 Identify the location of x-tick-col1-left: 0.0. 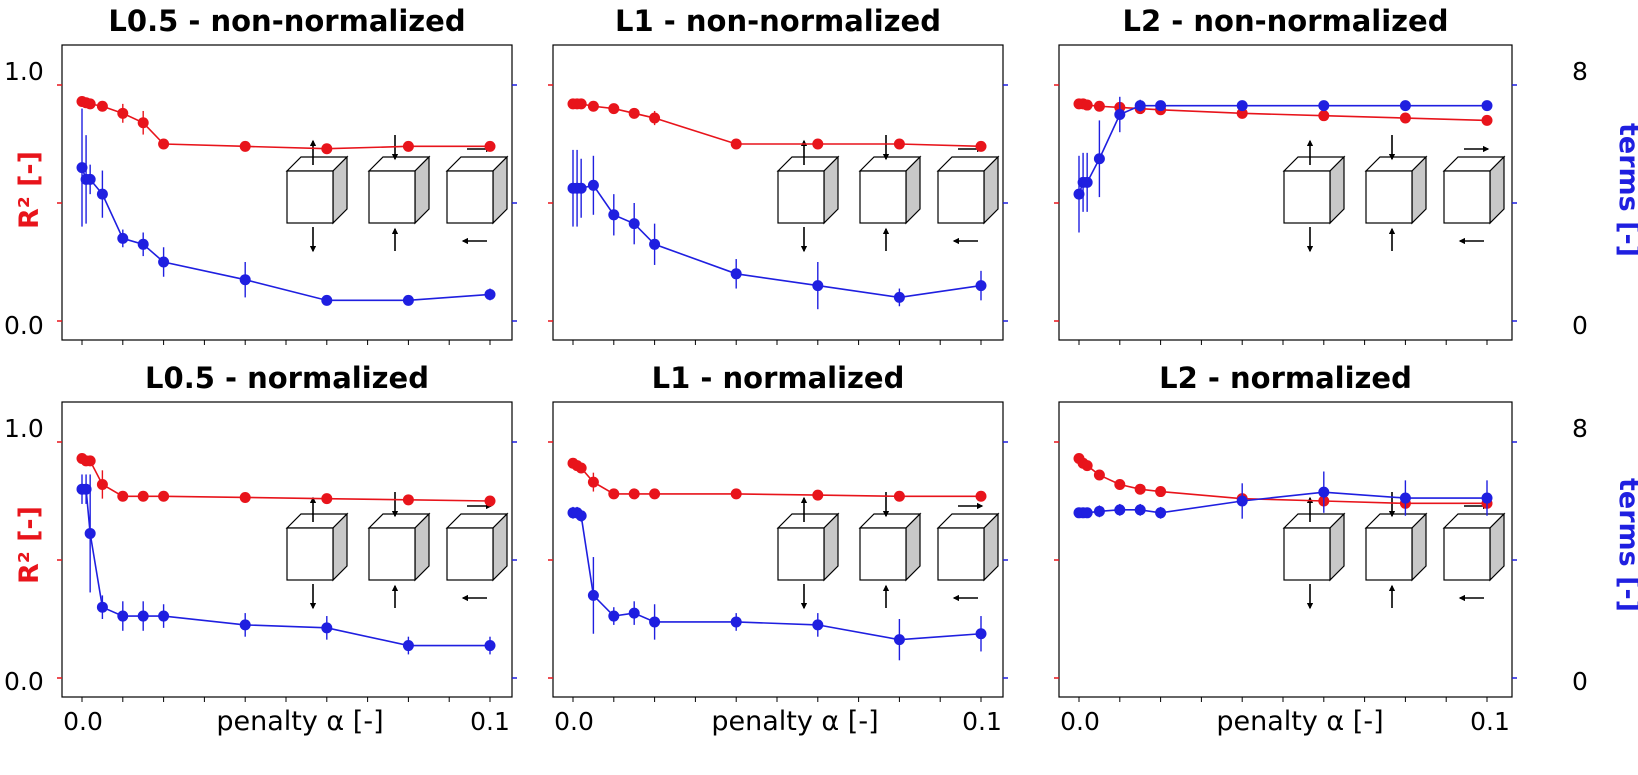
(83, 721).